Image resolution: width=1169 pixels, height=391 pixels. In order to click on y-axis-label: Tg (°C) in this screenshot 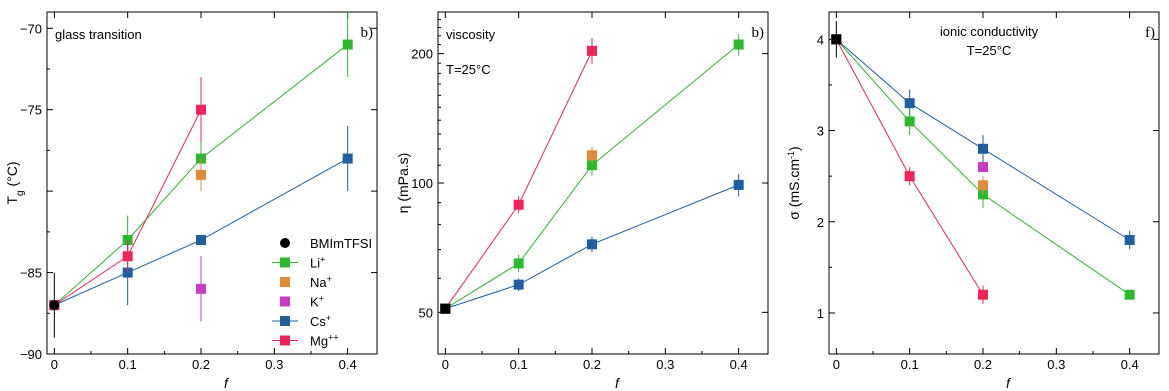, I will do `click(15, 182)`.